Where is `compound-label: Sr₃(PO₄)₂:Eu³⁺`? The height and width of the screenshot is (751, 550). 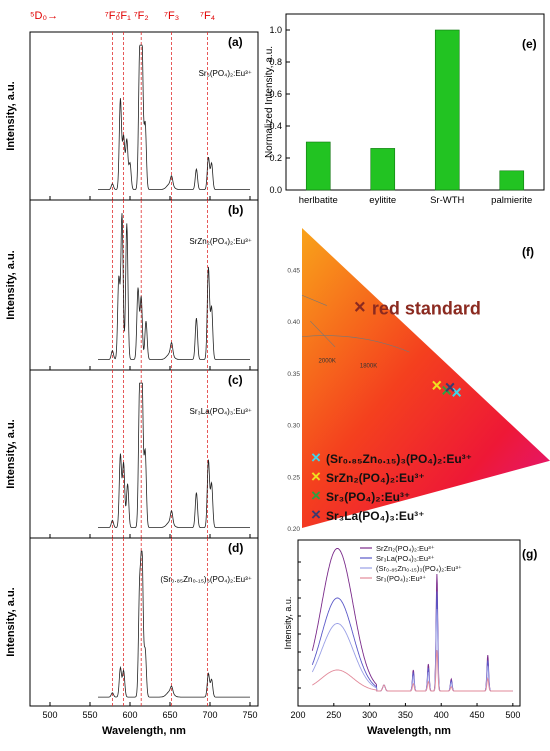 compound-label: Sr₃(PO₄)₂:Eu³⁺ is located at coordinates (225, 73).